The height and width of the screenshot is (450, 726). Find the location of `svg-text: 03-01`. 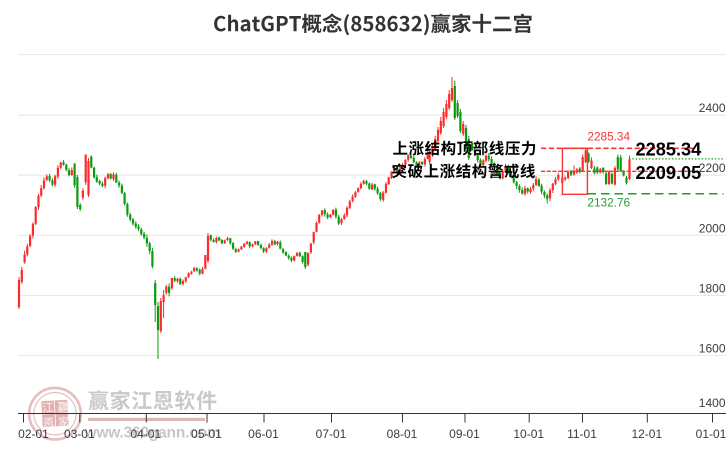

svg-text: 03-01 is located at coordinates (79, 434).